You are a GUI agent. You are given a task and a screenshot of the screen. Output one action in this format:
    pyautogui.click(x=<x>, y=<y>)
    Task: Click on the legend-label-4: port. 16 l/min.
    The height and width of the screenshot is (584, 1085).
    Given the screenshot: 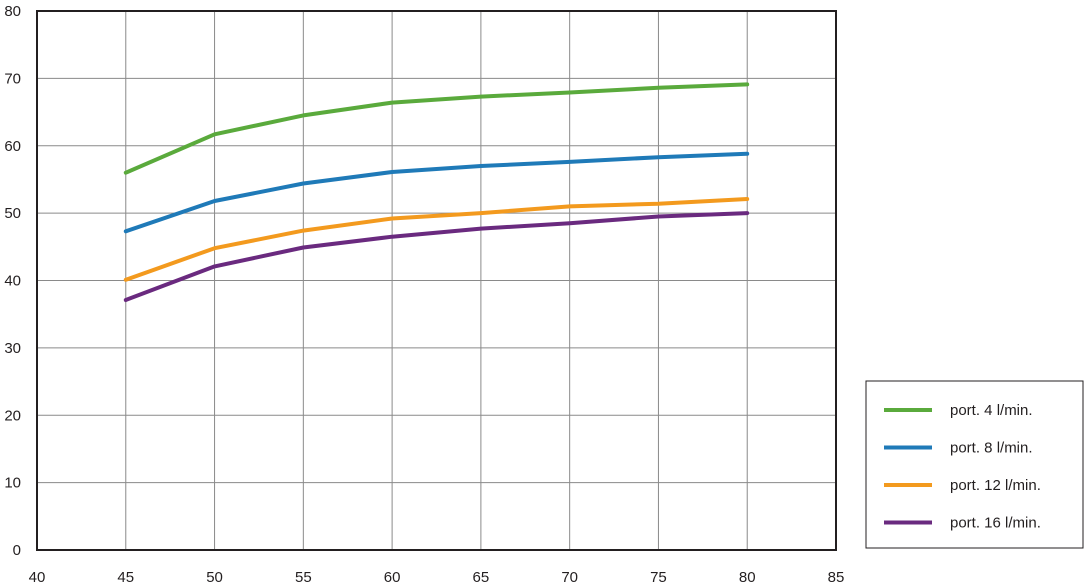 What is the action you would take?
    pyautogui.click(x=995, y=523)
    